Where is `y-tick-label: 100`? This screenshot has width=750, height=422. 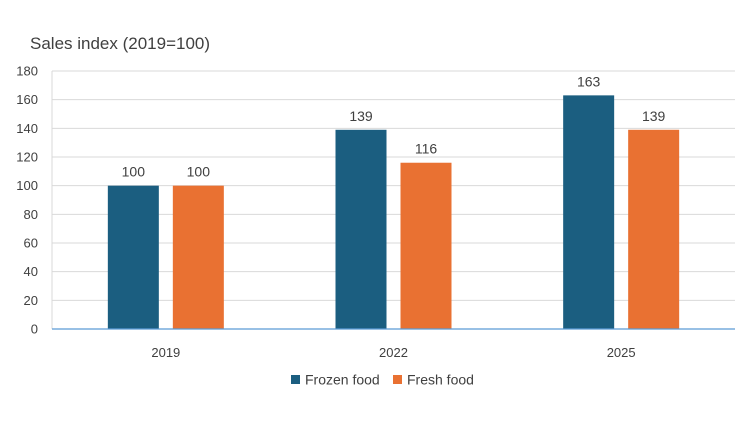
y-tick-label: 100 is located at coordinates (27, 185).